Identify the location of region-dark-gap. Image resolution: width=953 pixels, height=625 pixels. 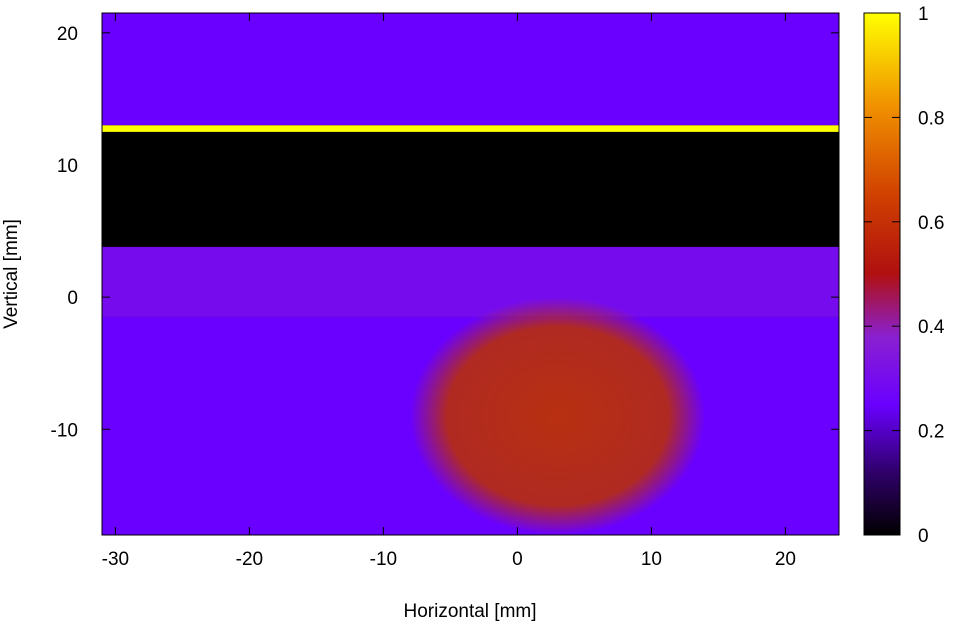
(470, 189).